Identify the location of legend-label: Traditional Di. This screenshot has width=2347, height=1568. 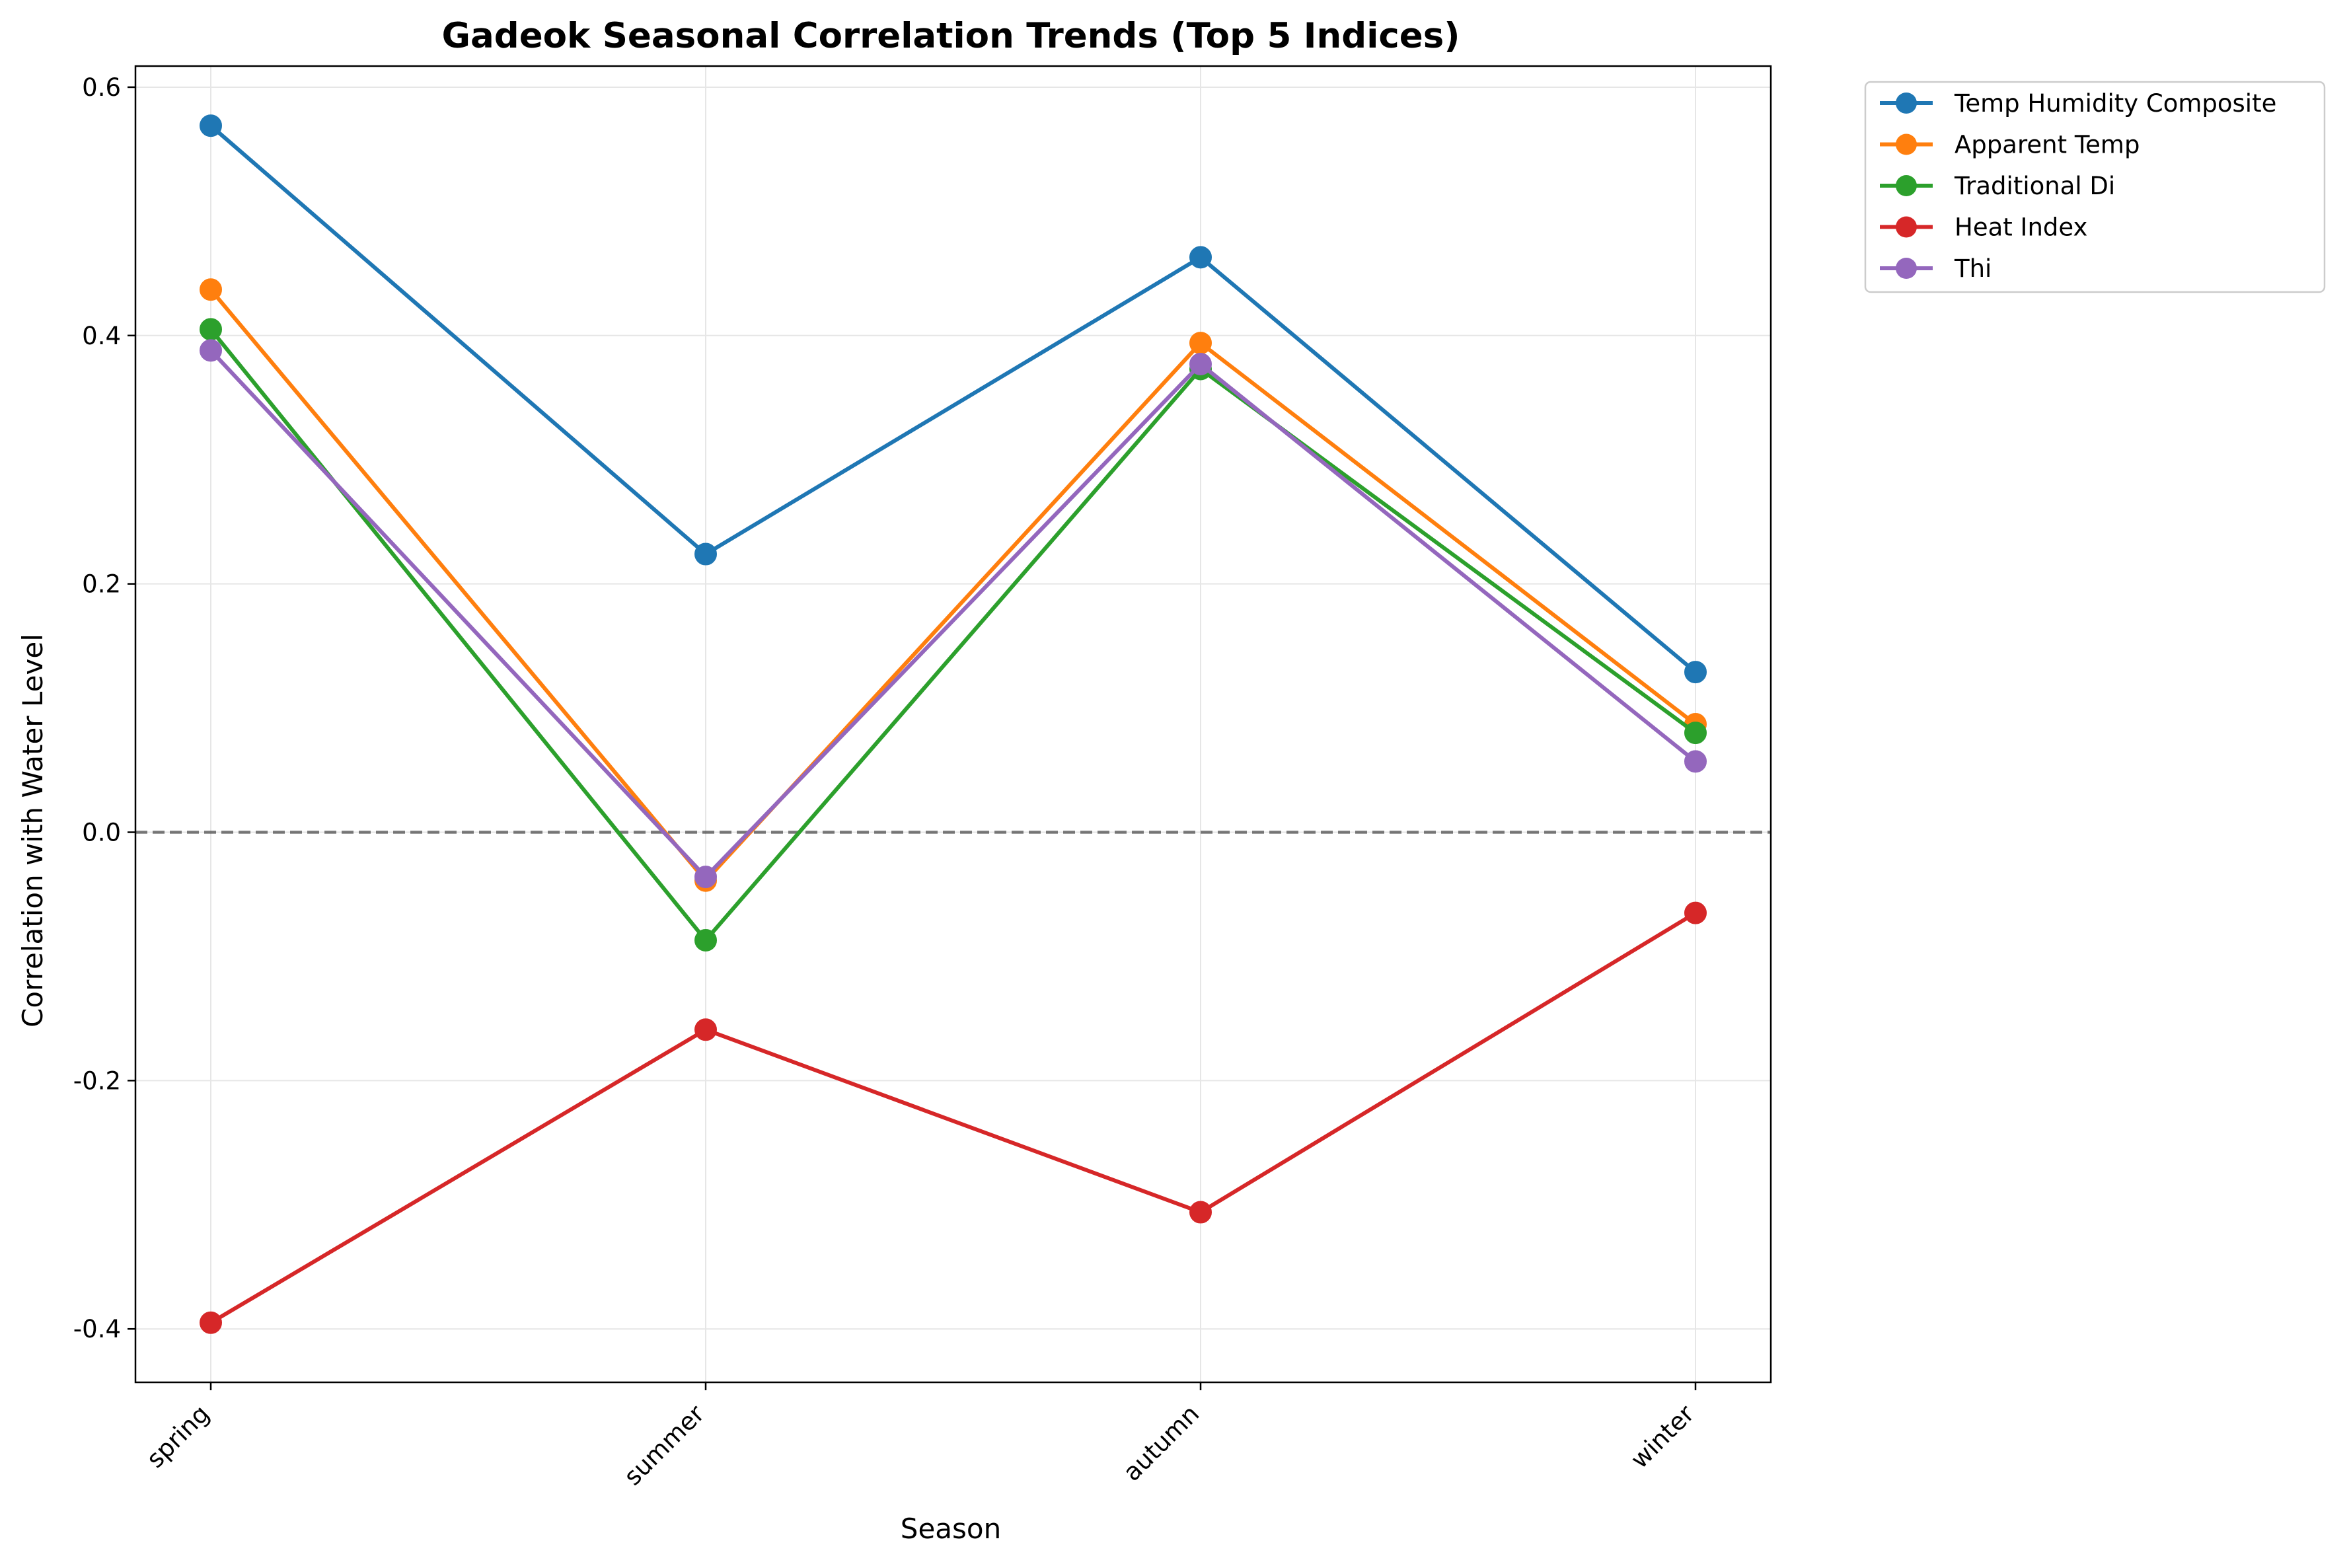
(2034, 186).